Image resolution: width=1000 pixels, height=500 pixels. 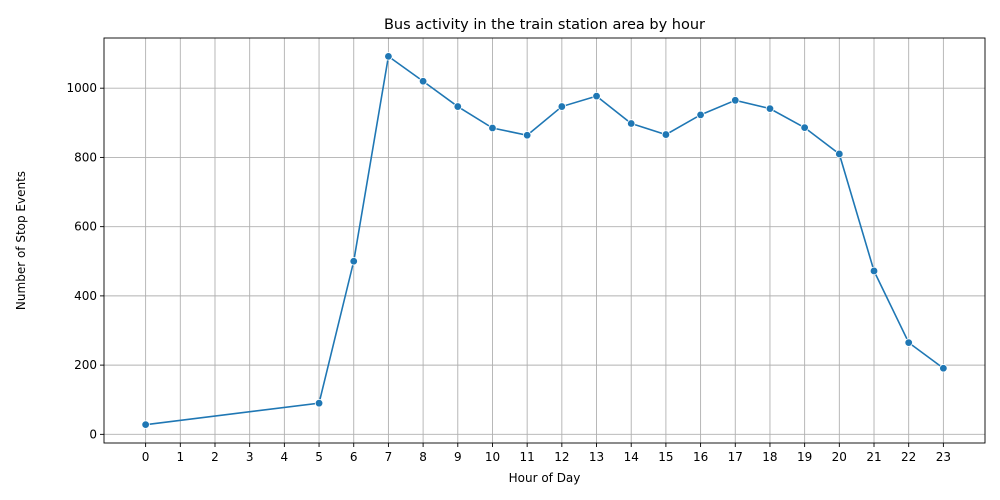 I want to click on x-axis-label: Hour of Day, so click(x=545, y=478).